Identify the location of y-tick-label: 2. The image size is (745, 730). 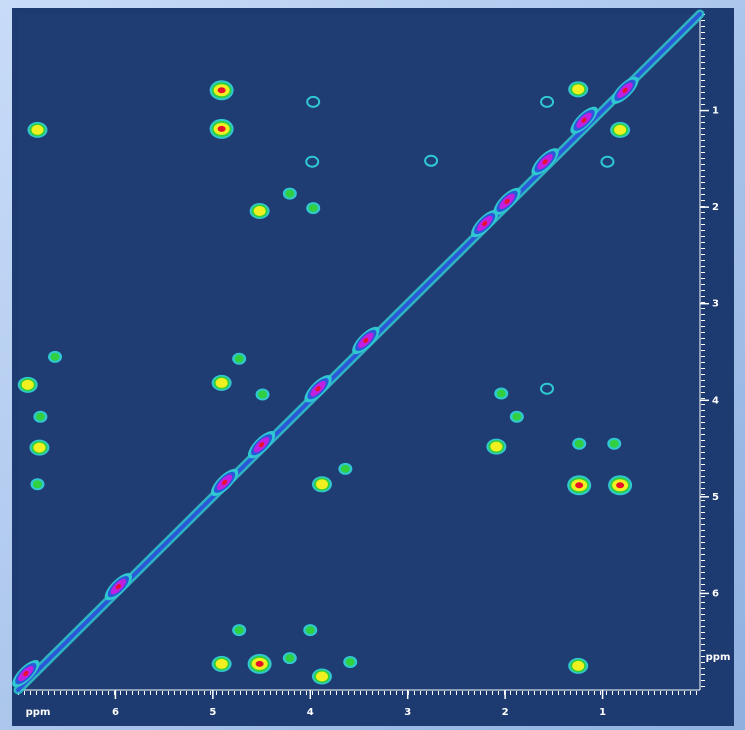
(715, 207).